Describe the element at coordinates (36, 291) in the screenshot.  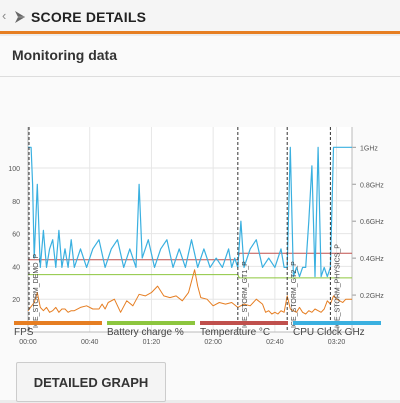
I see `marker-label: ICE_STORM_DEMO_P` at that location.